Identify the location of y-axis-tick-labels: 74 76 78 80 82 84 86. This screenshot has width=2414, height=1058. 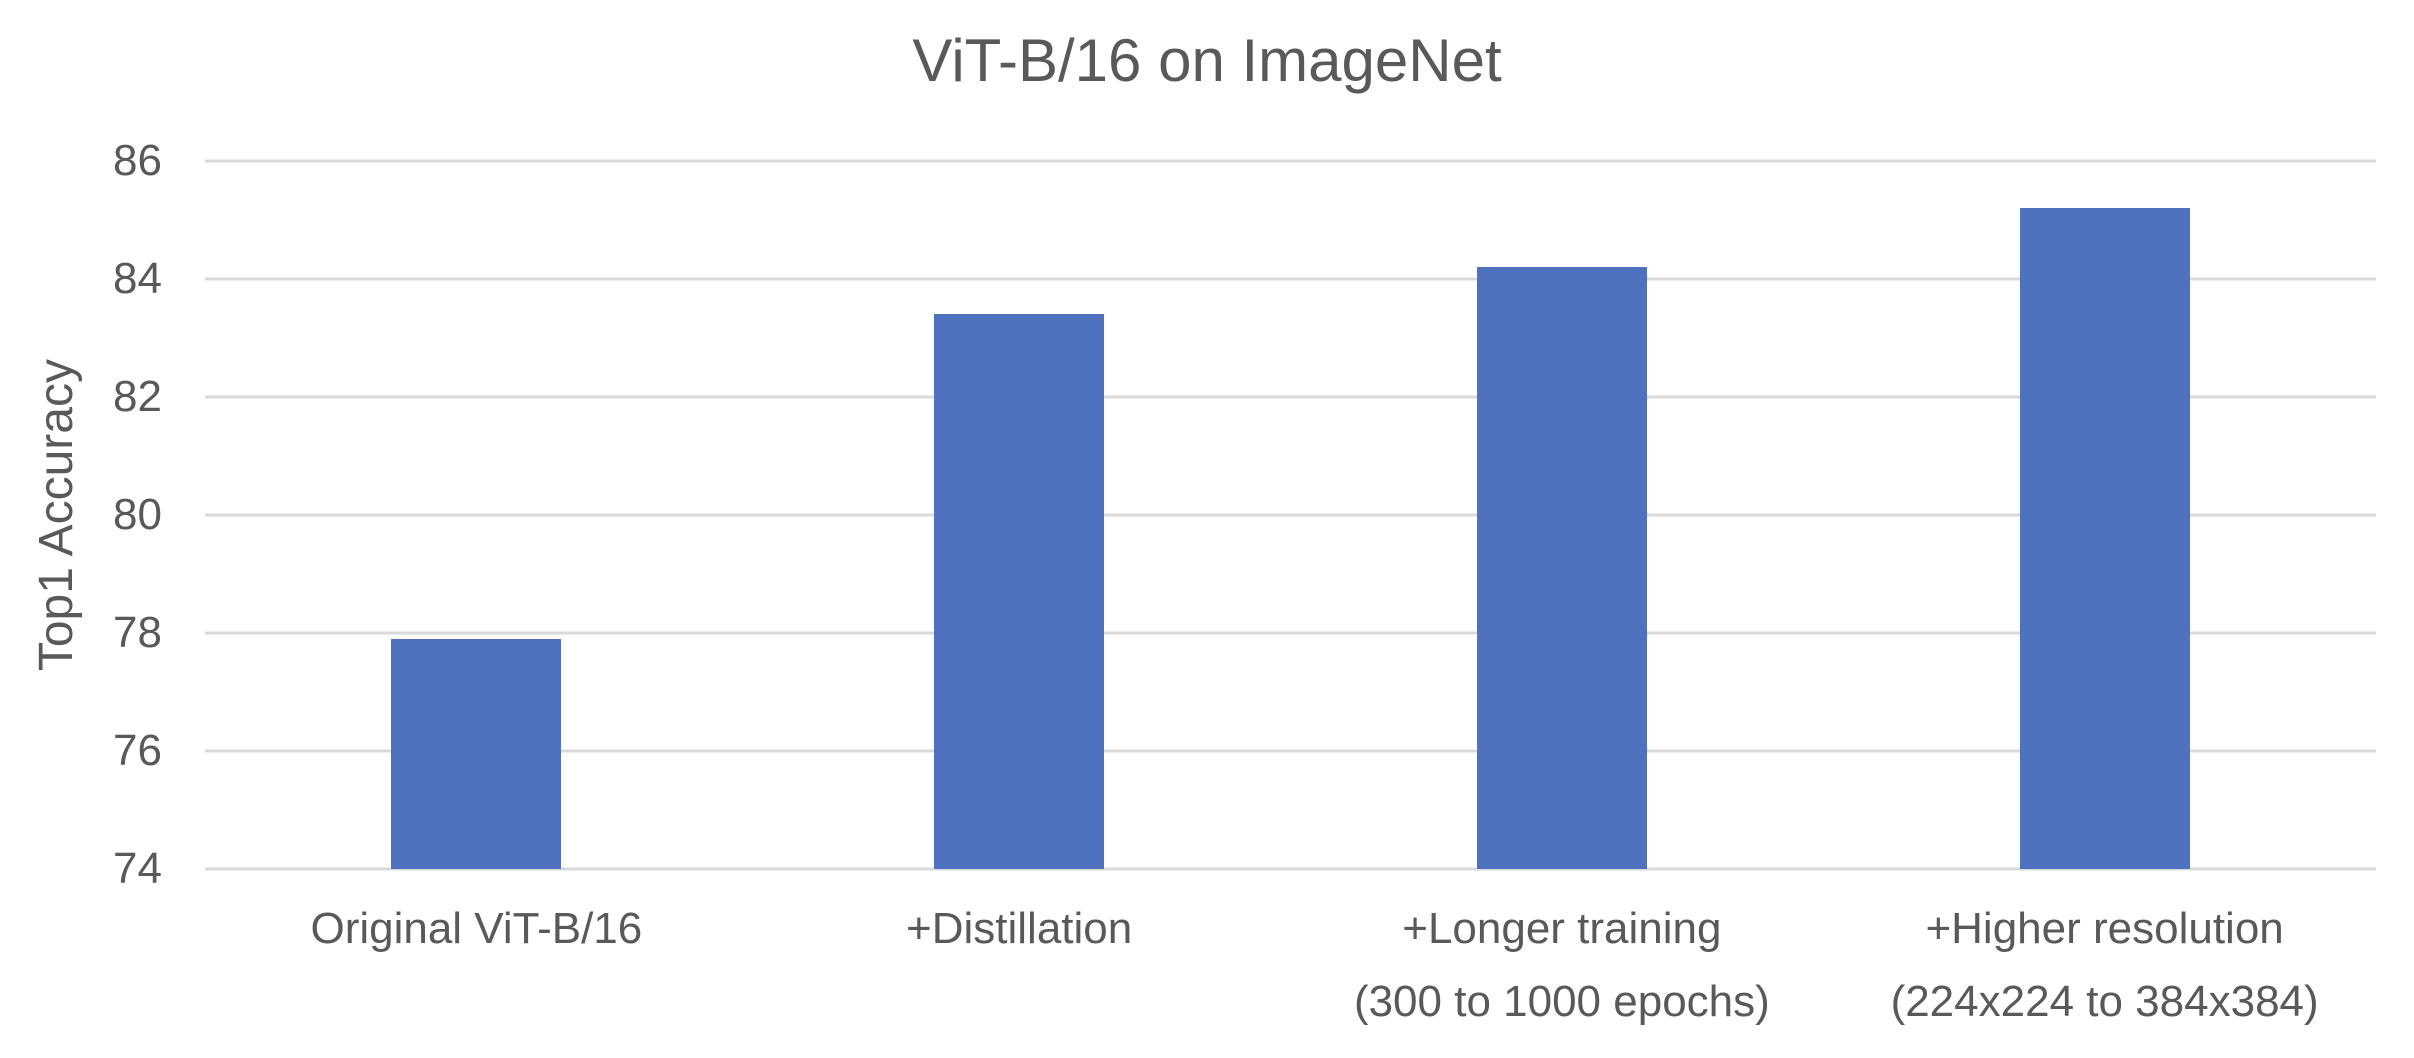
(81, 515).